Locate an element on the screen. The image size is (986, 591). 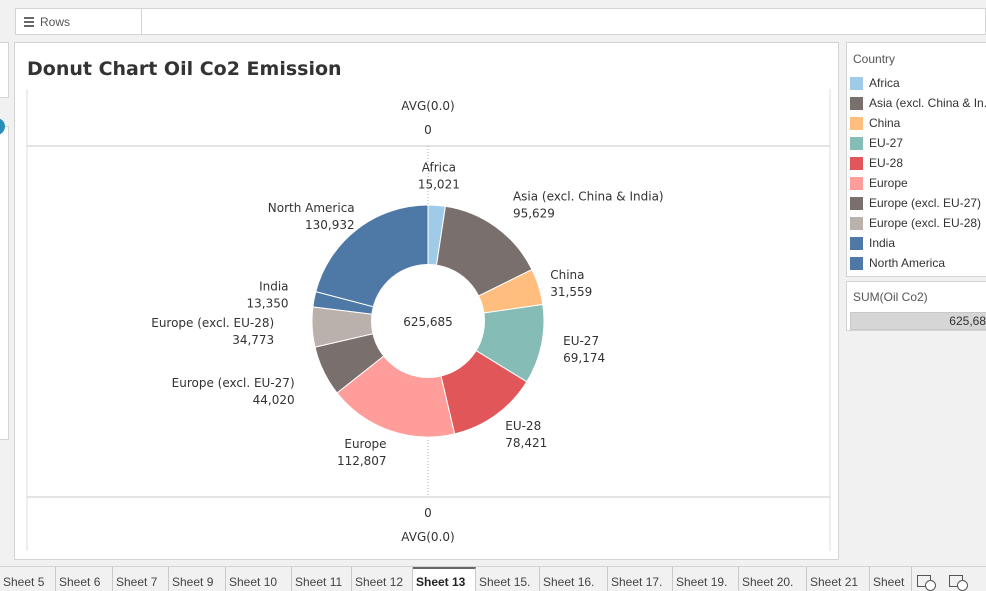
legend-label: India is located at coordinates (882, 243).